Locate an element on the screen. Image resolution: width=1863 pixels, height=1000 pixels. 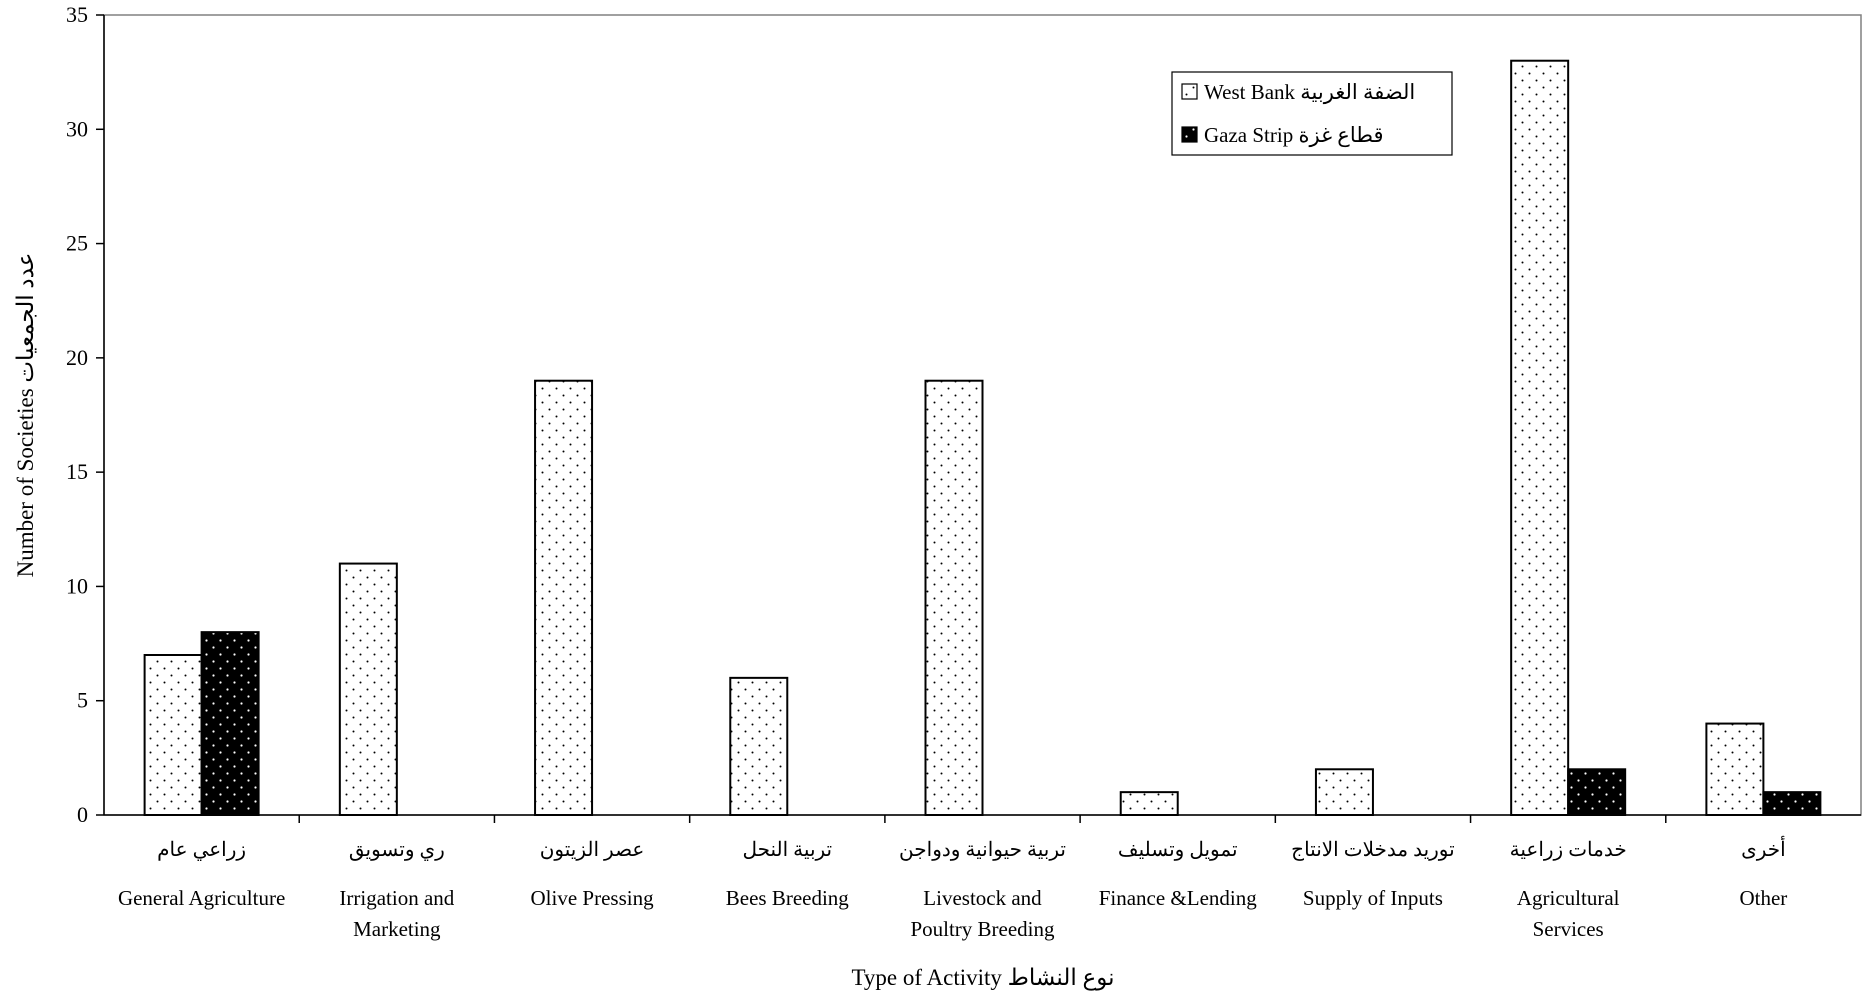
y-axis-ticks: 0 5 10 15 20 25 30 35 is located at coordinates (85, 414).